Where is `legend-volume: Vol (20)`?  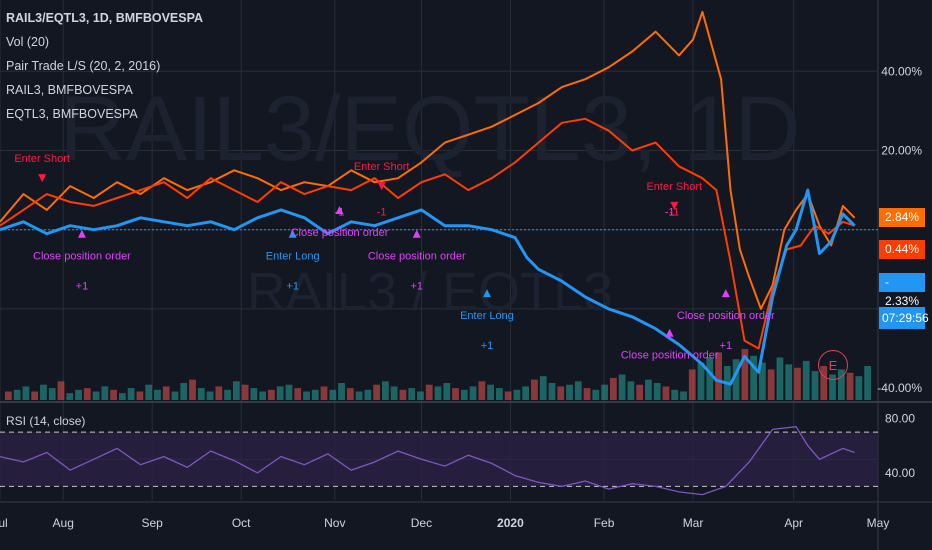 legend-volume: Vol (20) is located at coordinates (28, 42).